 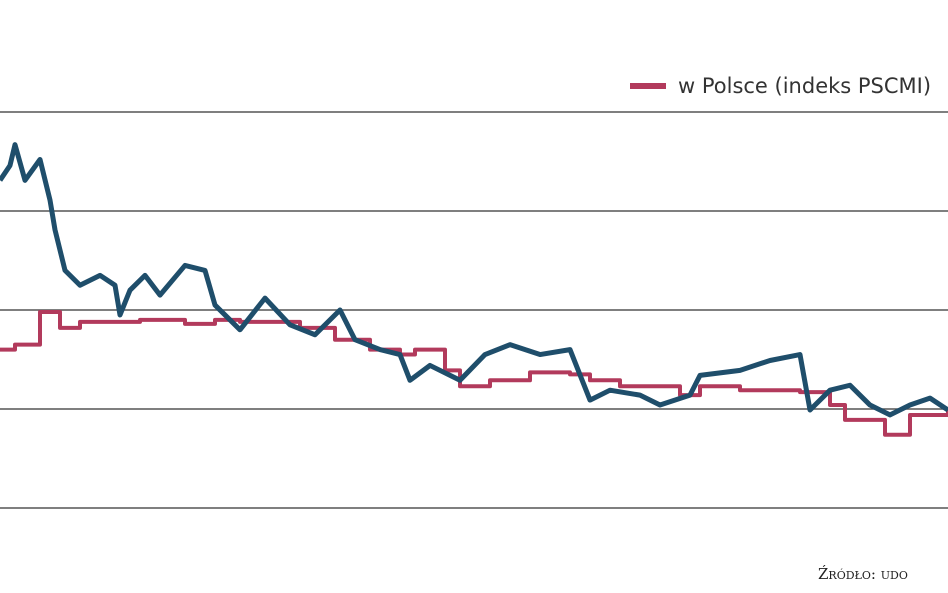 I want to click on legend-label: w Polsce (indeks PSCMI), so click(x=804, y=86).